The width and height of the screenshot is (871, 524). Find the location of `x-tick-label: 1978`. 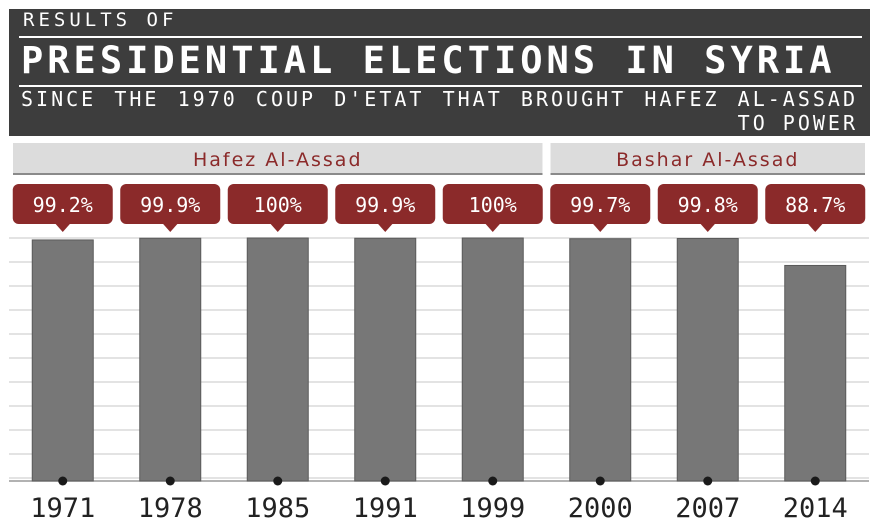

x-tick-label: 1978 is located at coordinates (170, 508).